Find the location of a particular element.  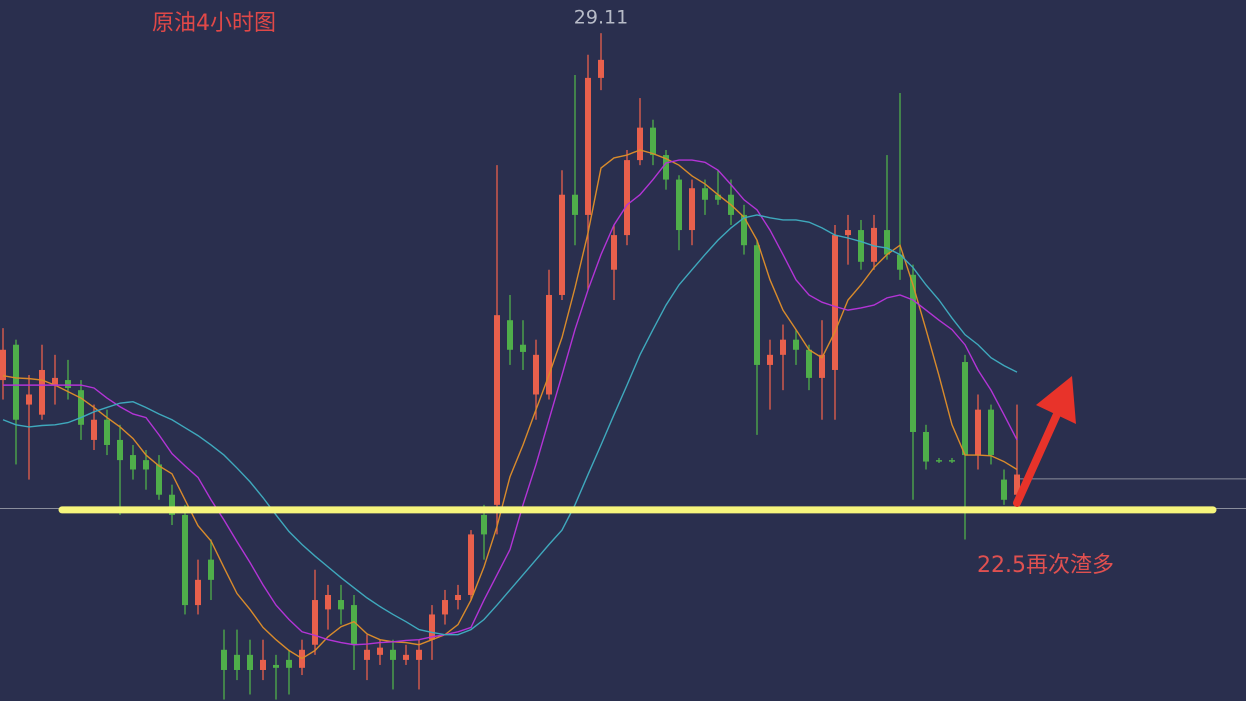

arrow-shaft is located at coordinates (1037, 457).